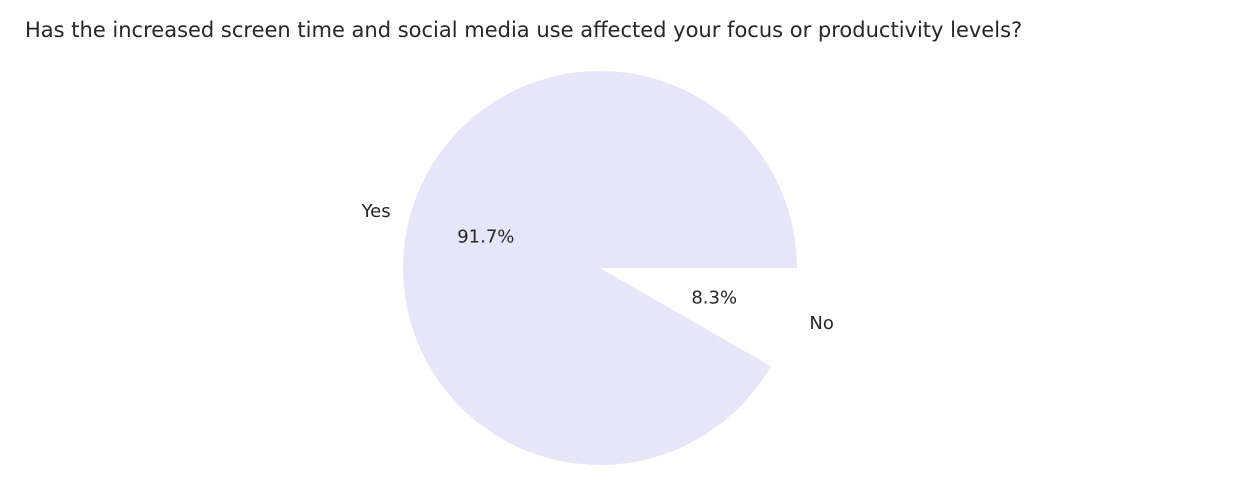 The height and width of the screenshot is (486, 1236). Describe the element at coordinates (698, 317) in the screenshot. I see `pie-slice-no` at that location.